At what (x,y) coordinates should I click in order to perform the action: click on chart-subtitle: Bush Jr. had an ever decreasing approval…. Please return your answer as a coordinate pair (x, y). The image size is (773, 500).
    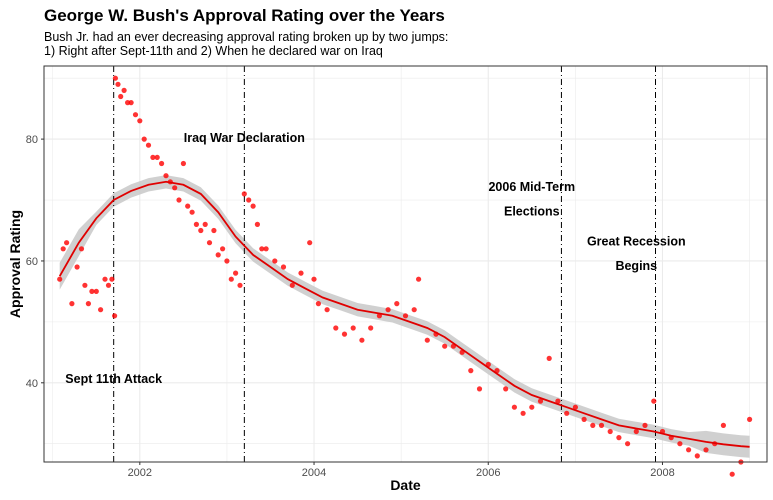
    Looking at the image, I should click on (246, 44).